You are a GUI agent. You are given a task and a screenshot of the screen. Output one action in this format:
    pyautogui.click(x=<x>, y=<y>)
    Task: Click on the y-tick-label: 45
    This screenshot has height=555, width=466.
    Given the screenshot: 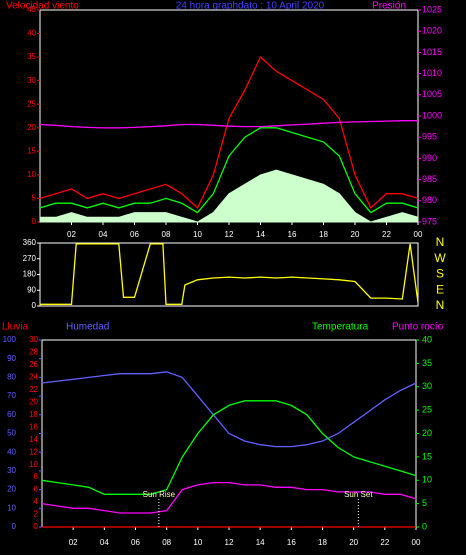 What is the action you would take?
    pyautogui.click(x=31, y=9)
    